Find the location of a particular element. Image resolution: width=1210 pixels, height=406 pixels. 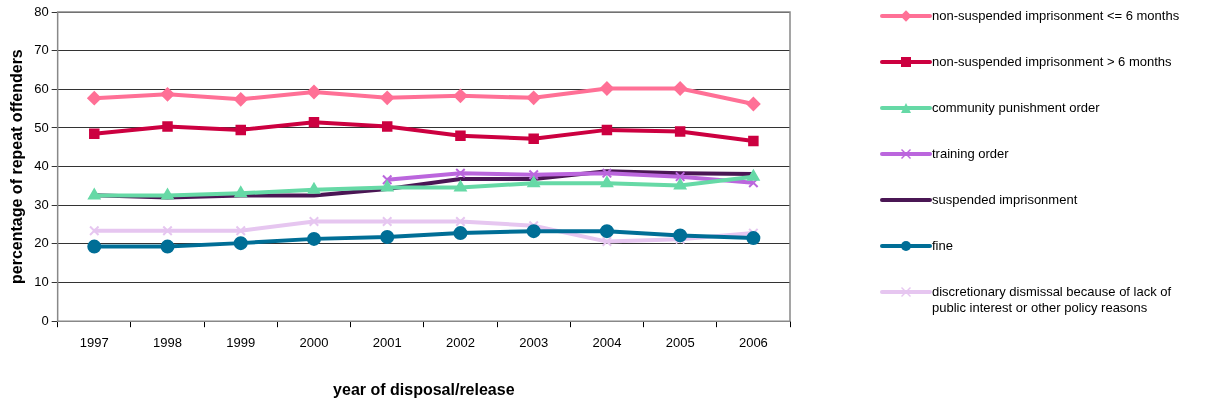

x-tick-label: 1999 is located at coordinates (241, 342).